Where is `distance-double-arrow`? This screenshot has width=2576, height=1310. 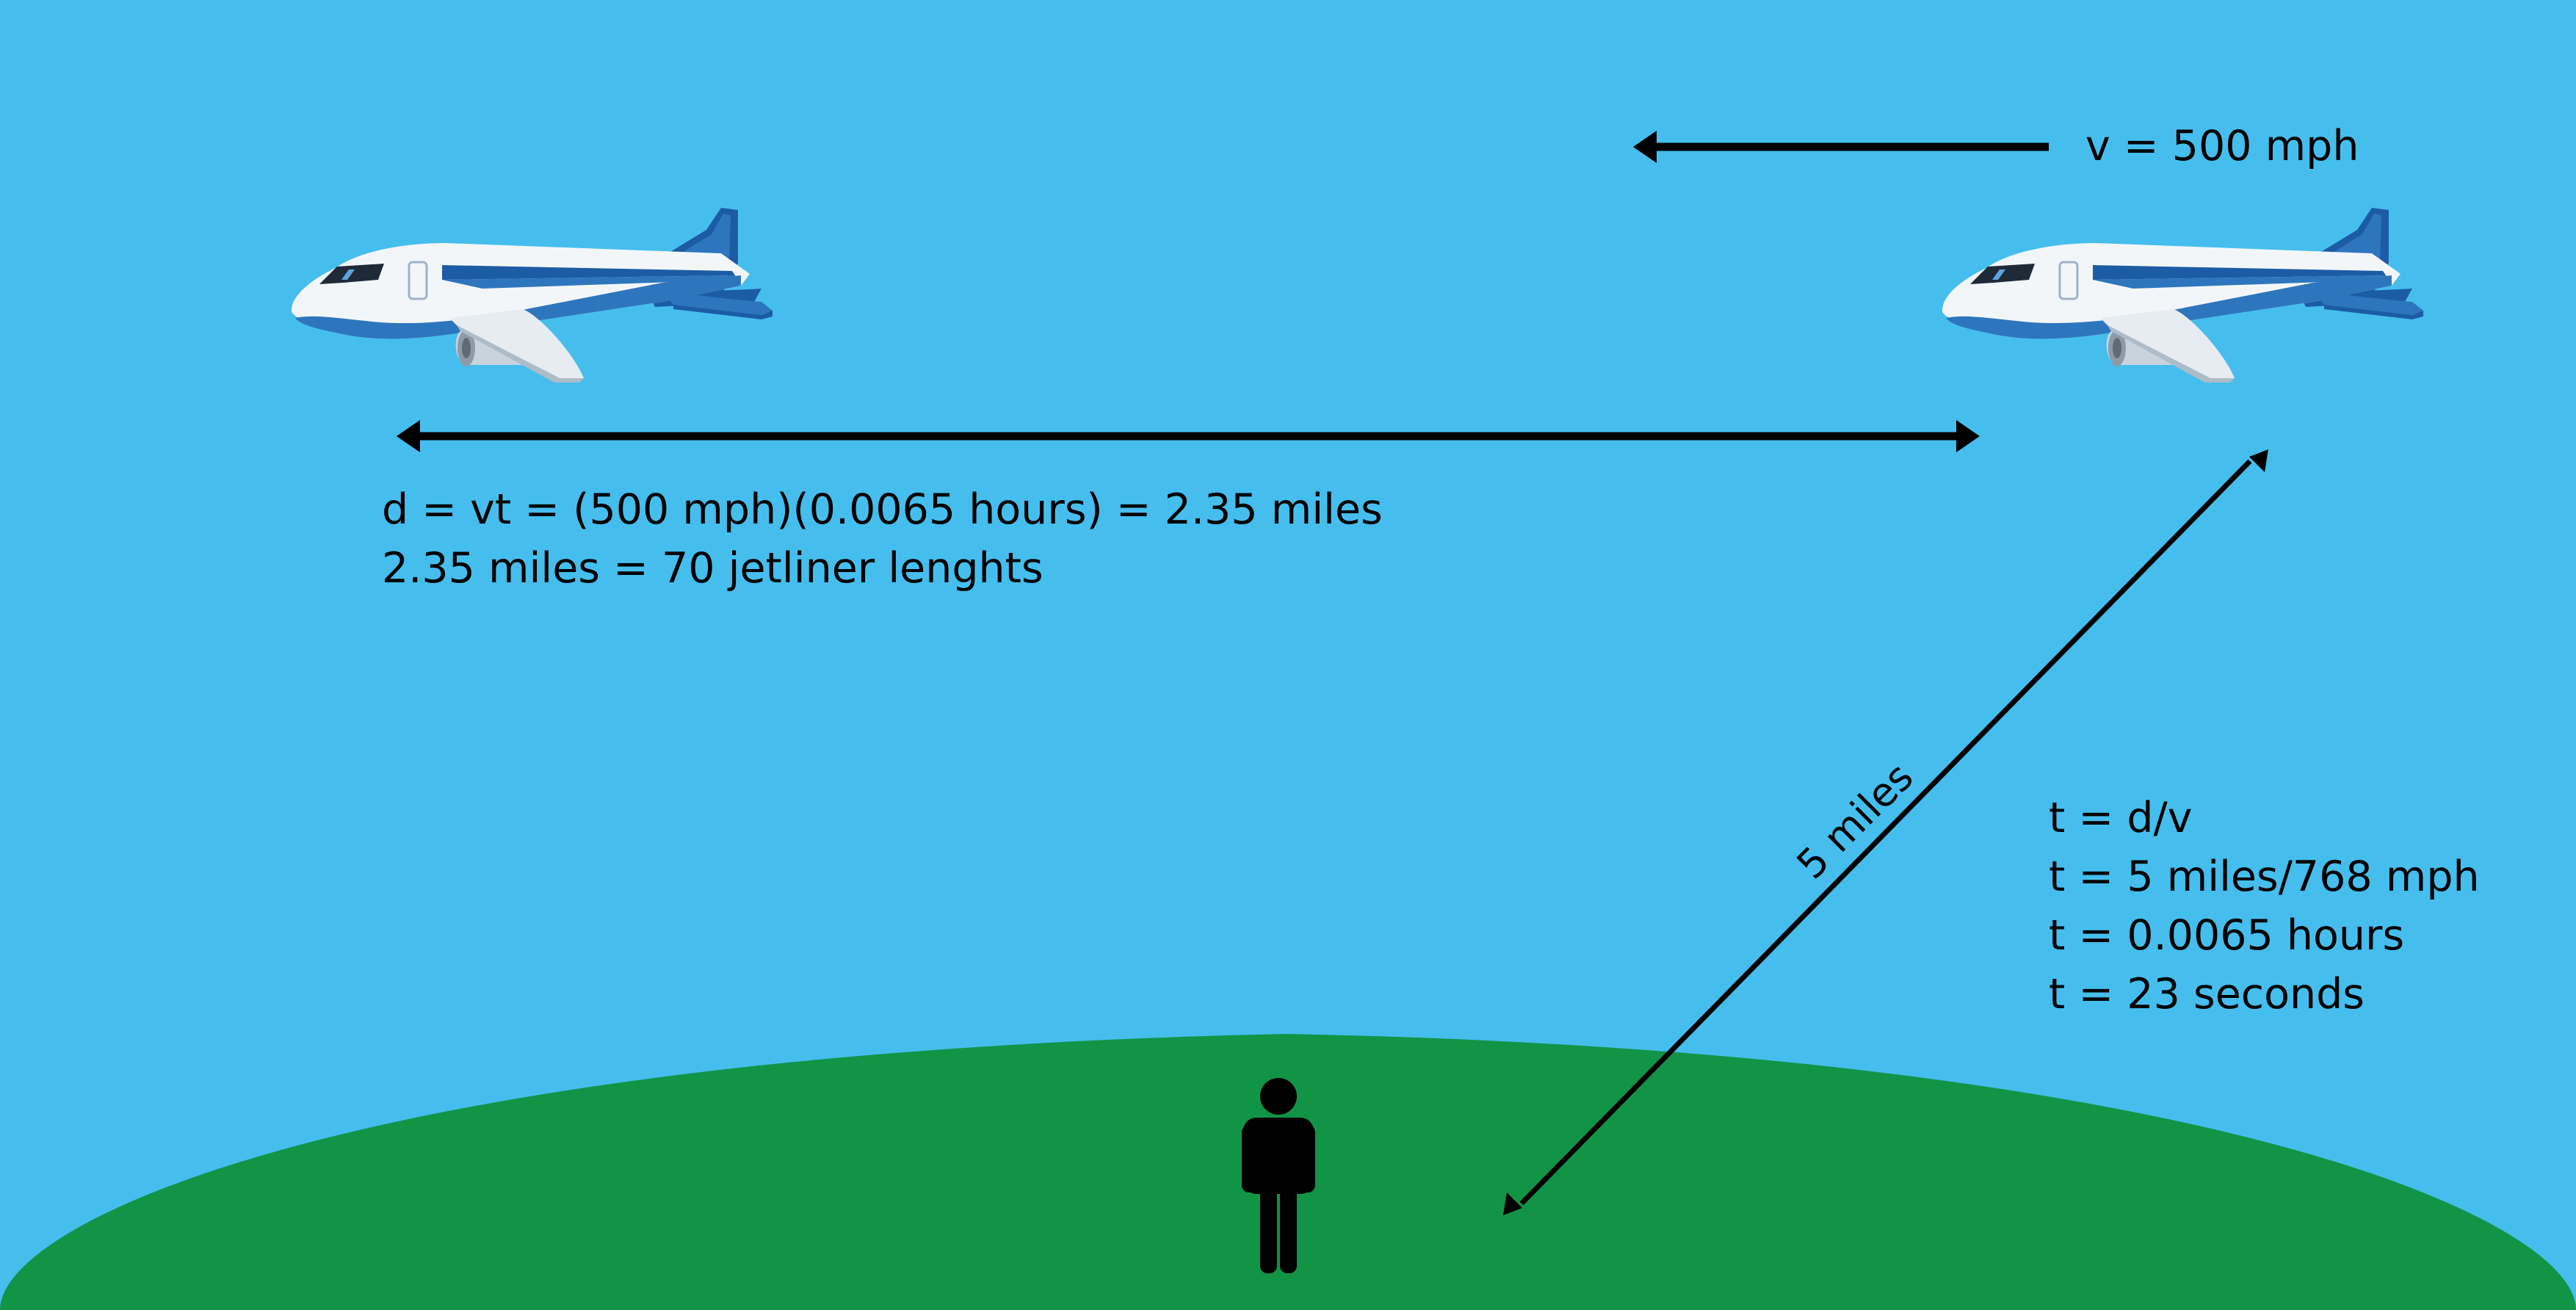
distance-double-arrow is located at coordinates (1188, 436).